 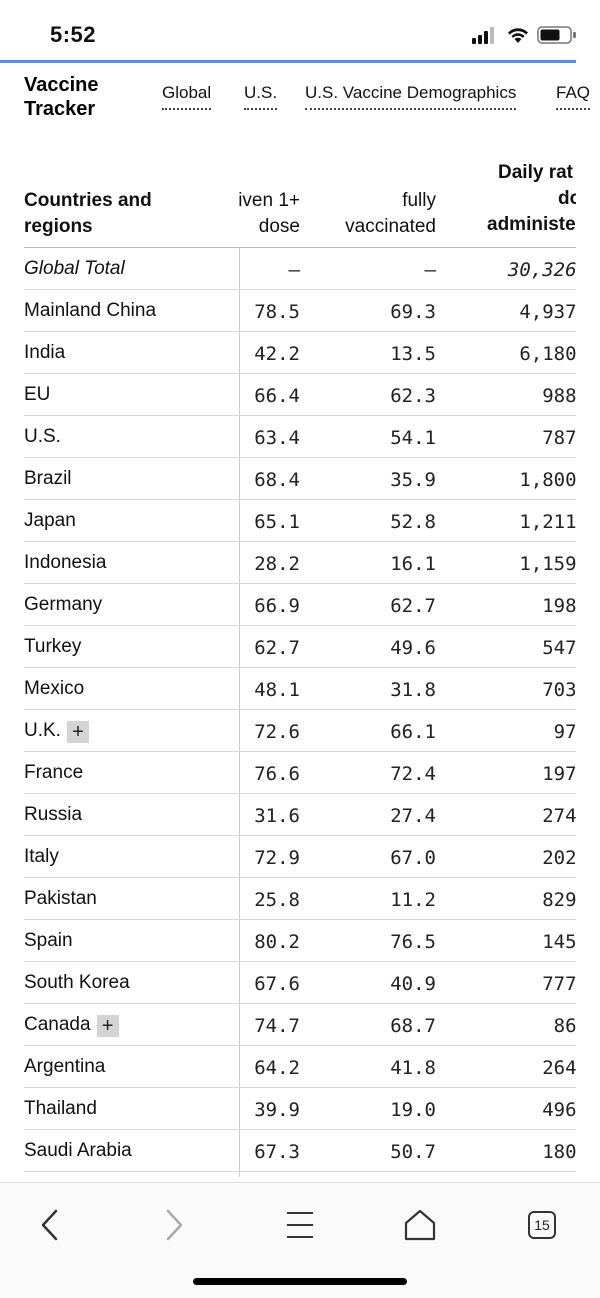 What do you see at coordinates (53, 815) in the screenshot?
I see `country-name: Russia` at bounding box center [53, 815].